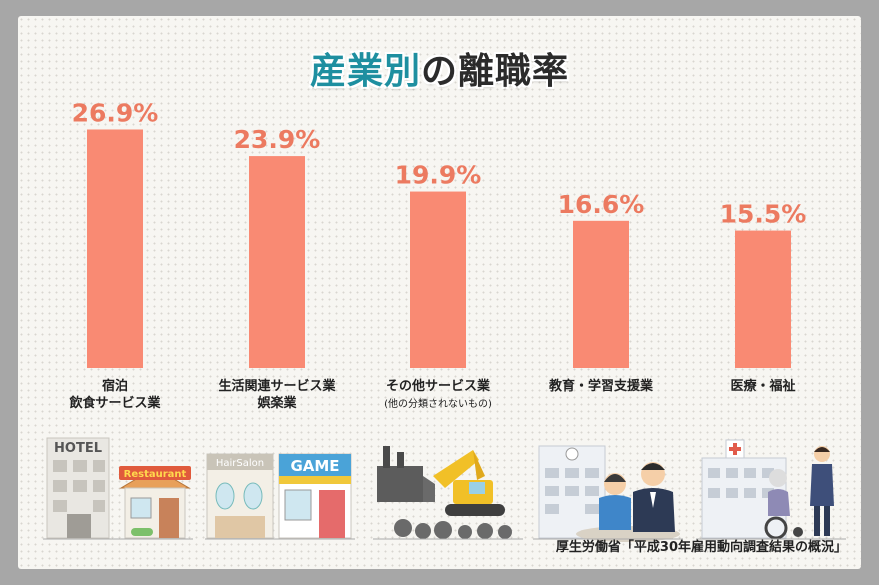 This screenshot has height=585, width=879. I want to click on category-label-1-2: 飲食サービス業, so click(114, 403).